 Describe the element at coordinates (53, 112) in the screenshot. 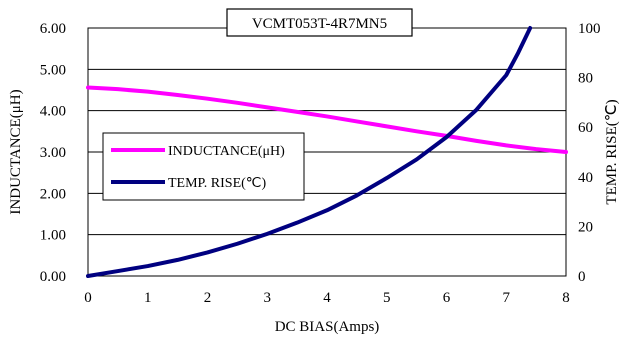

I see `y-tick-label-left: 4.00` at that location.